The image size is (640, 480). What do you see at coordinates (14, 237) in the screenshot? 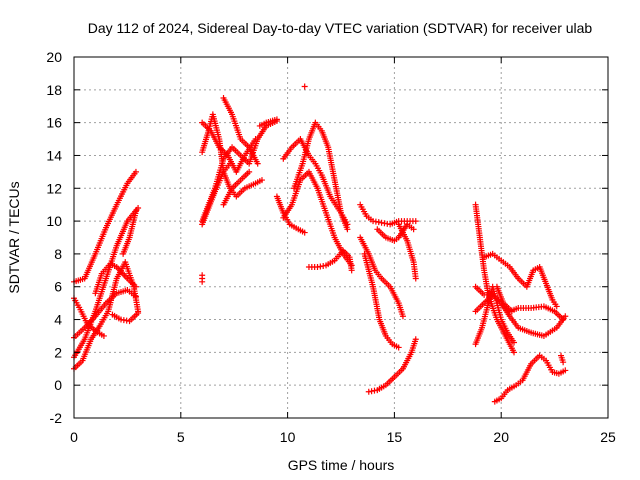
I see `y-axis-title: SDTVAR / TECUs` at bounding box center [14, 237].